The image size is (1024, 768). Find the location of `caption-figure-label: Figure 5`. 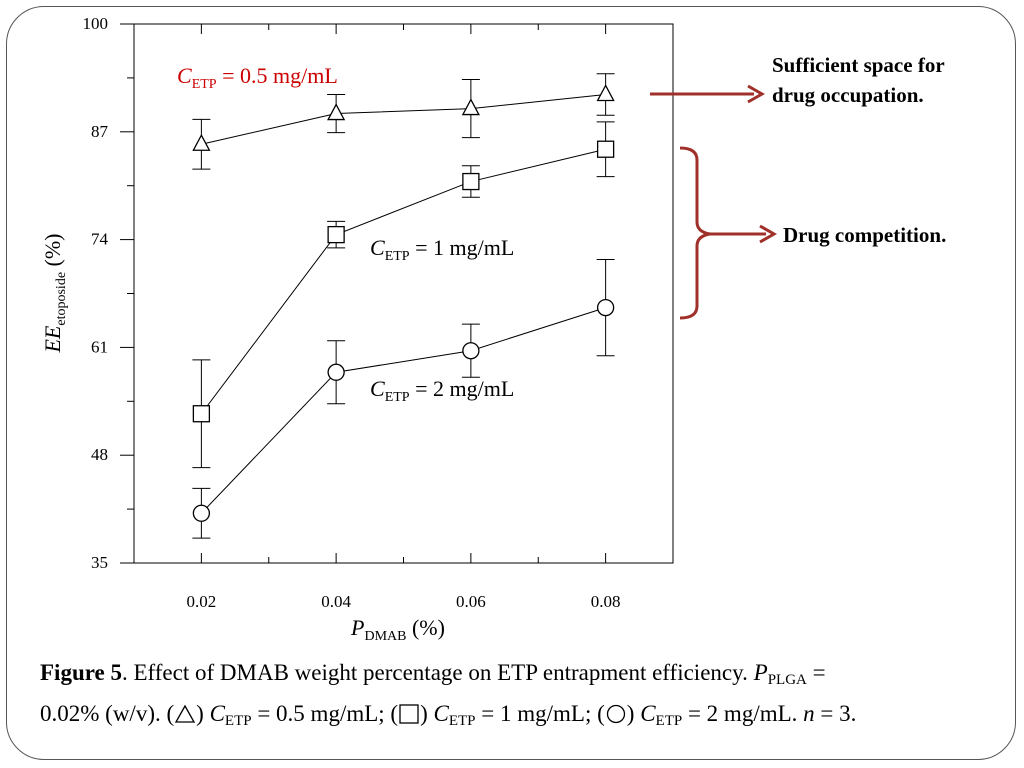

caption-figure-label: Figure 5 is located at coordinates (81, 672).